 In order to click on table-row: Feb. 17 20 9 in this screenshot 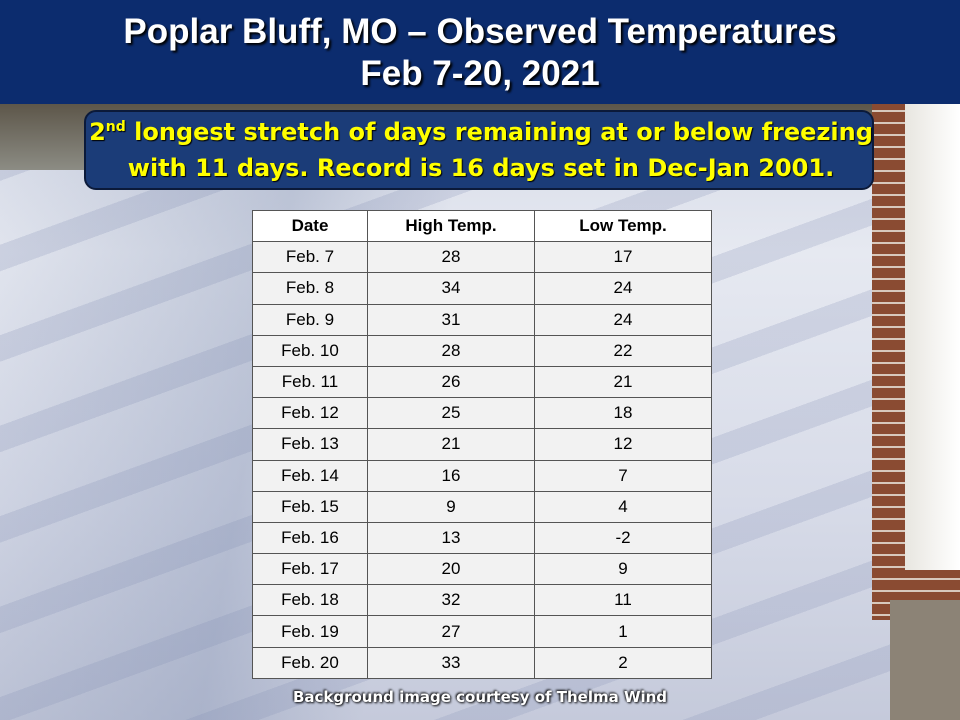, I will do `click(482, 569)`.